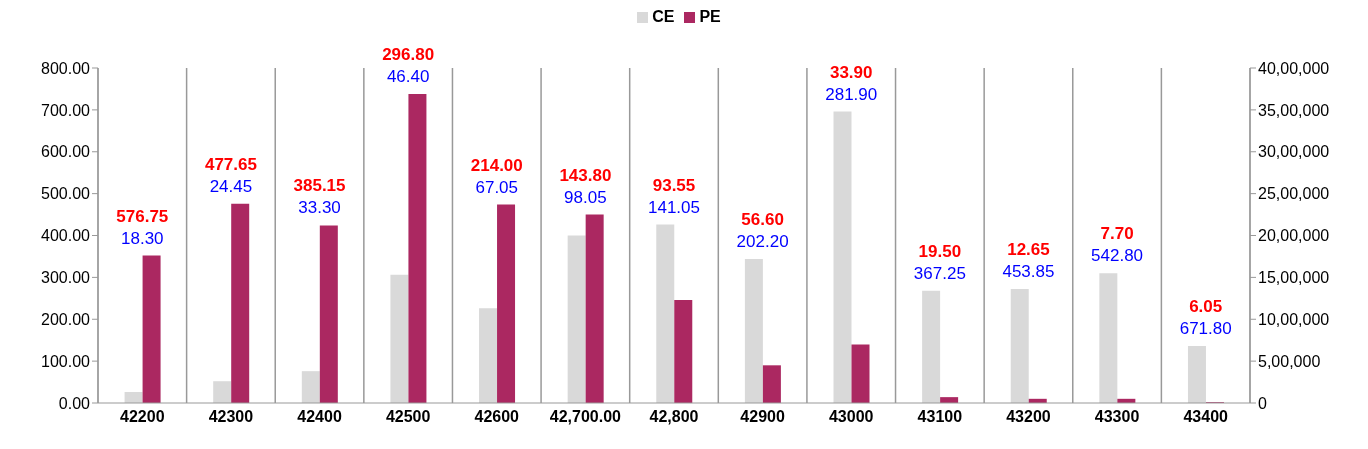 The image size is (1368, 449). Describe the element at coordinates (1028, 272) in the screenshot. I see `annotation: 453.85` at that location.